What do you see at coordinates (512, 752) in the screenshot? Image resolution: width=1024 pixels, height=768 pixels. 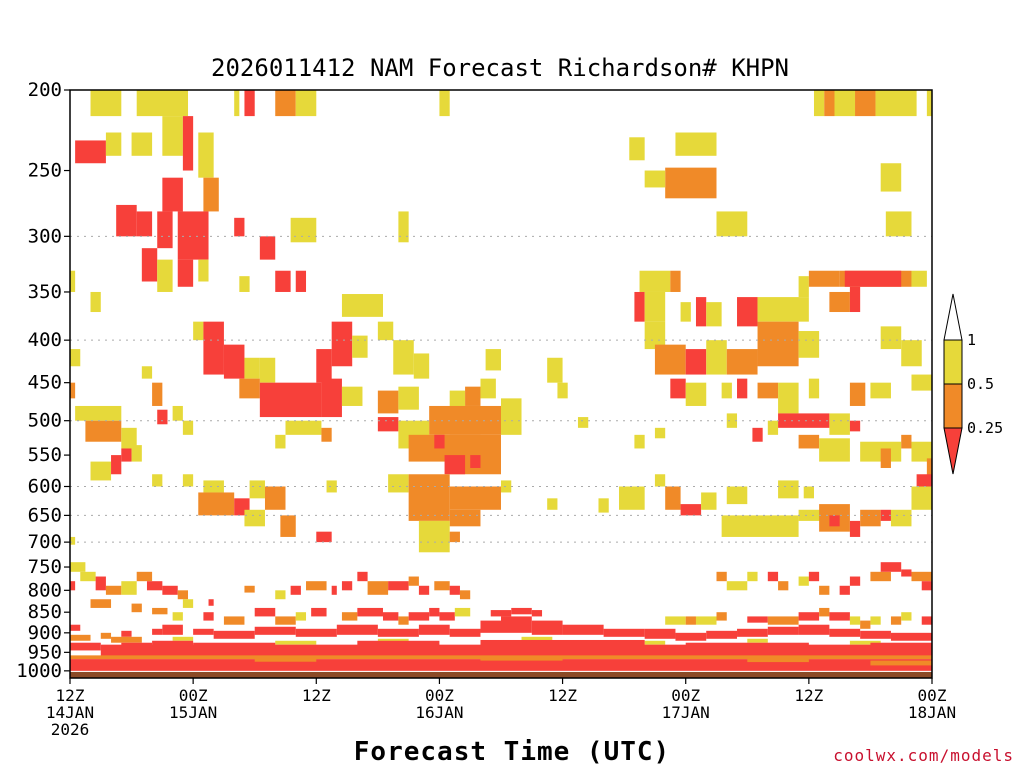 I see `x-axis-title: Forecast Time (UTC)` at bounding box center [512, 752].